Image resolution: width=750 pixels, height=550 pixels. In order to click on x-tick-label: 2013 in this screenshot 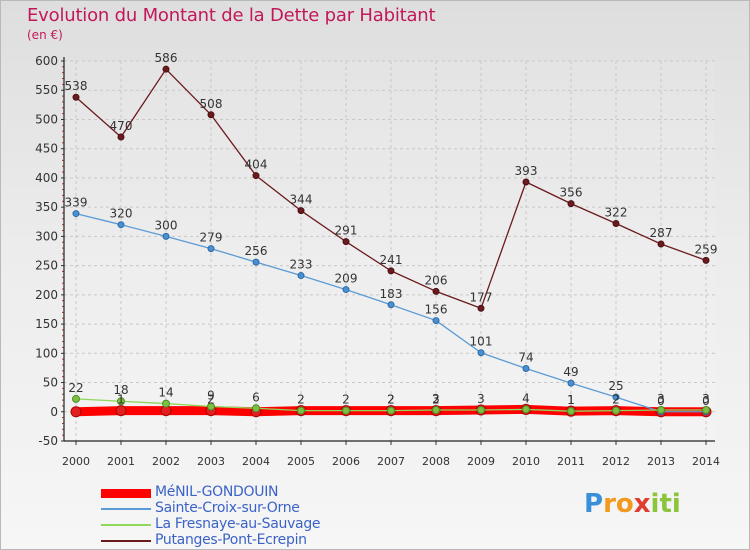, I will do `click(661, 461)`.